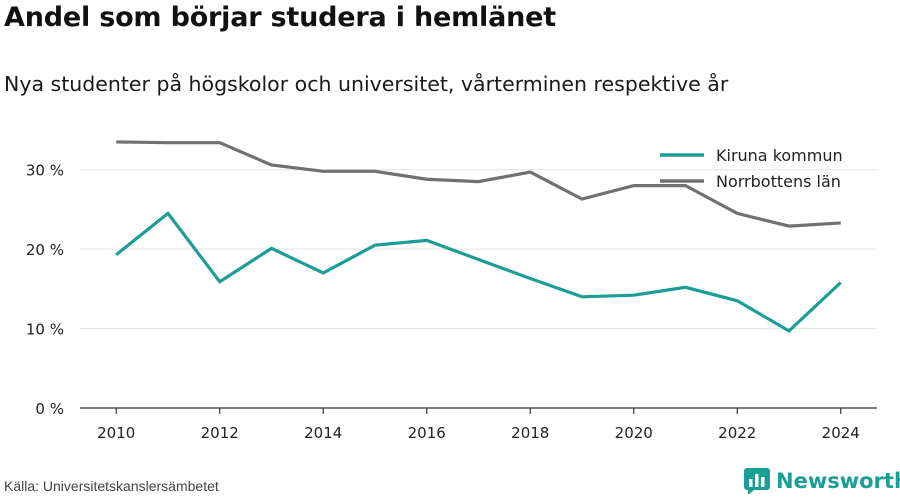  I want to click on legend-label: Kiruna kommun, so click(779, 155).